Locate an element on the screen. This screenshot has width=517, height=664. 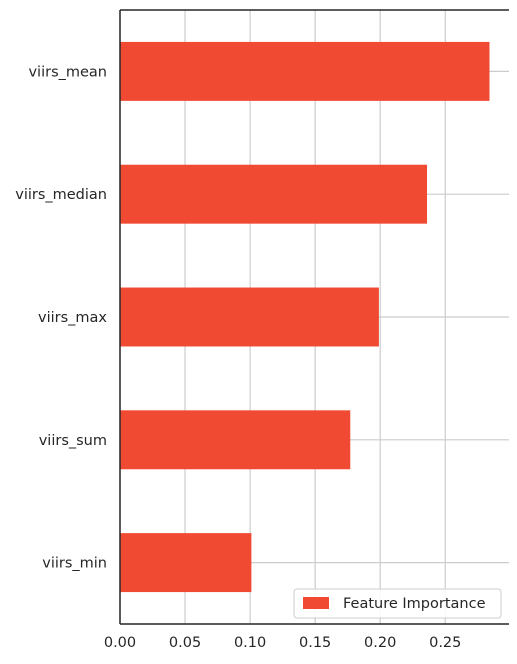
legend-swatch is located at coordinates (316, 603).